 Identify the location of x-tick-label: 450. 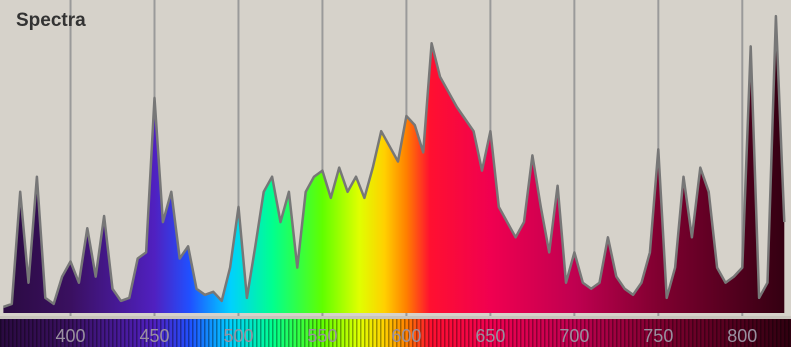
(154, 336).